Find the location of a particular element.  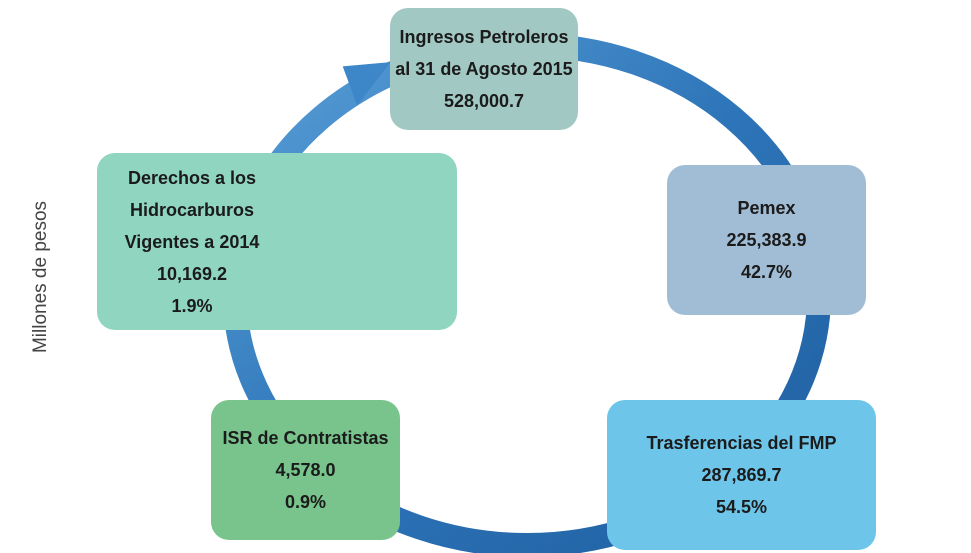

node-text: Derechos a los is located at coordinates (192, 177).